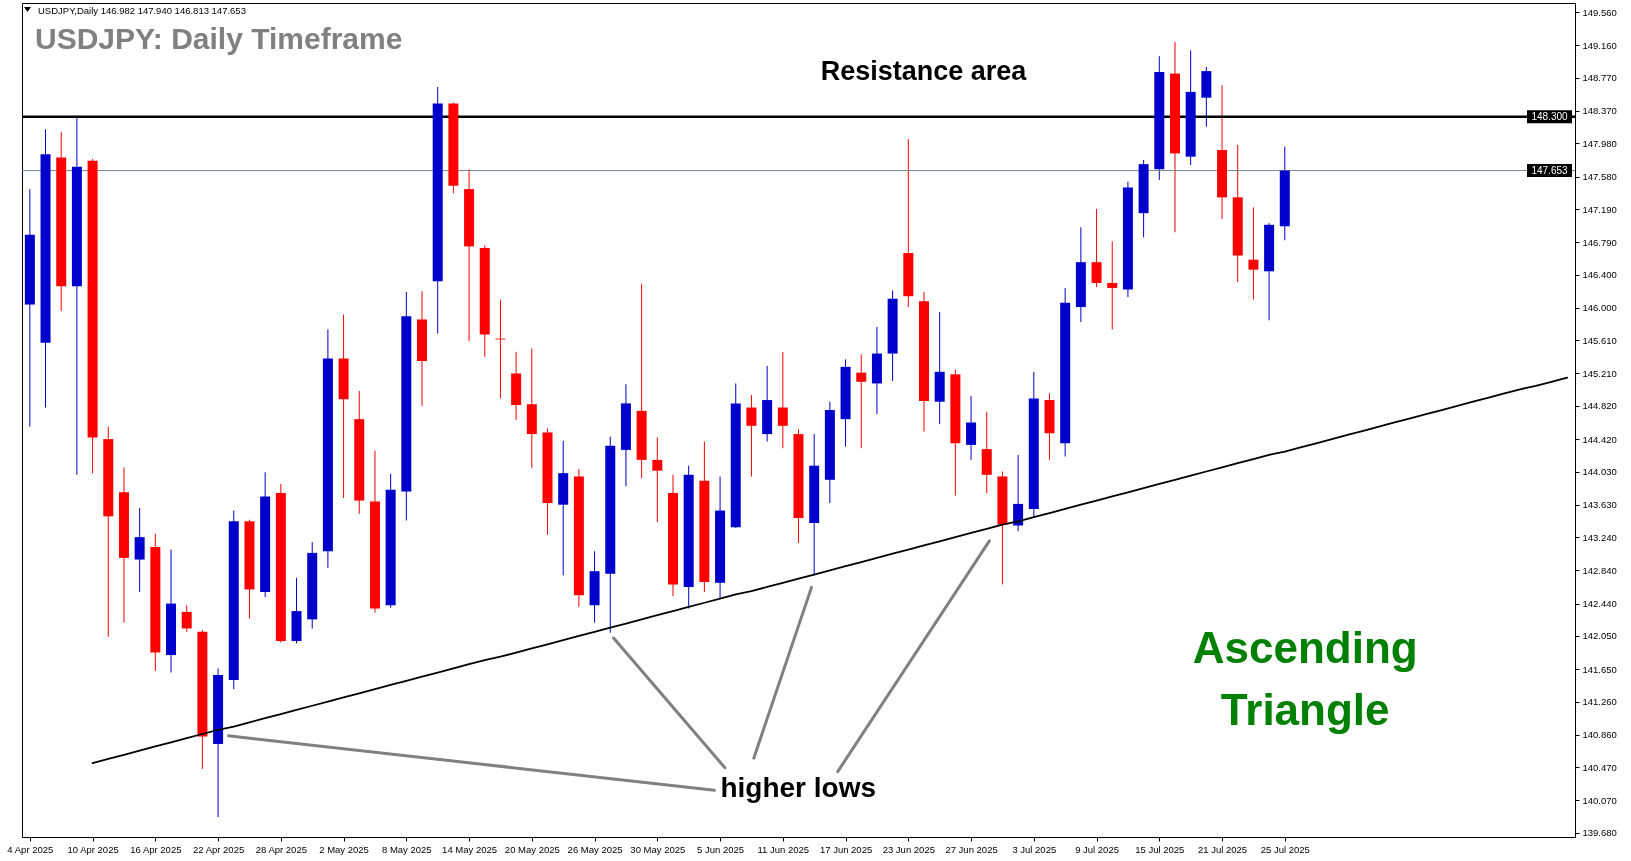  I want to click on y-tick-label: 140.860, so click(1599, 735).